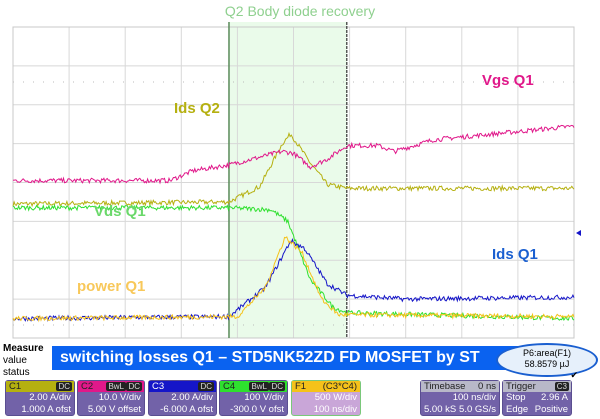  I want to click on measurement-result: P6:area(F1) 58.8579 µJ ✔, so click(547, 361).